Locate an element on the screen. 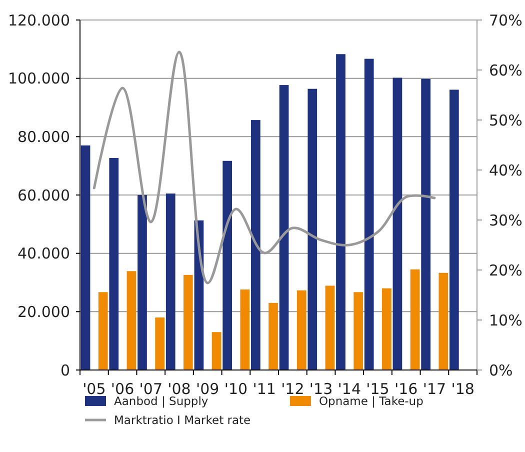 The width and height of the screenshot is (525, 452). x-tick-label: '12 is located at coordinates (292, 389).